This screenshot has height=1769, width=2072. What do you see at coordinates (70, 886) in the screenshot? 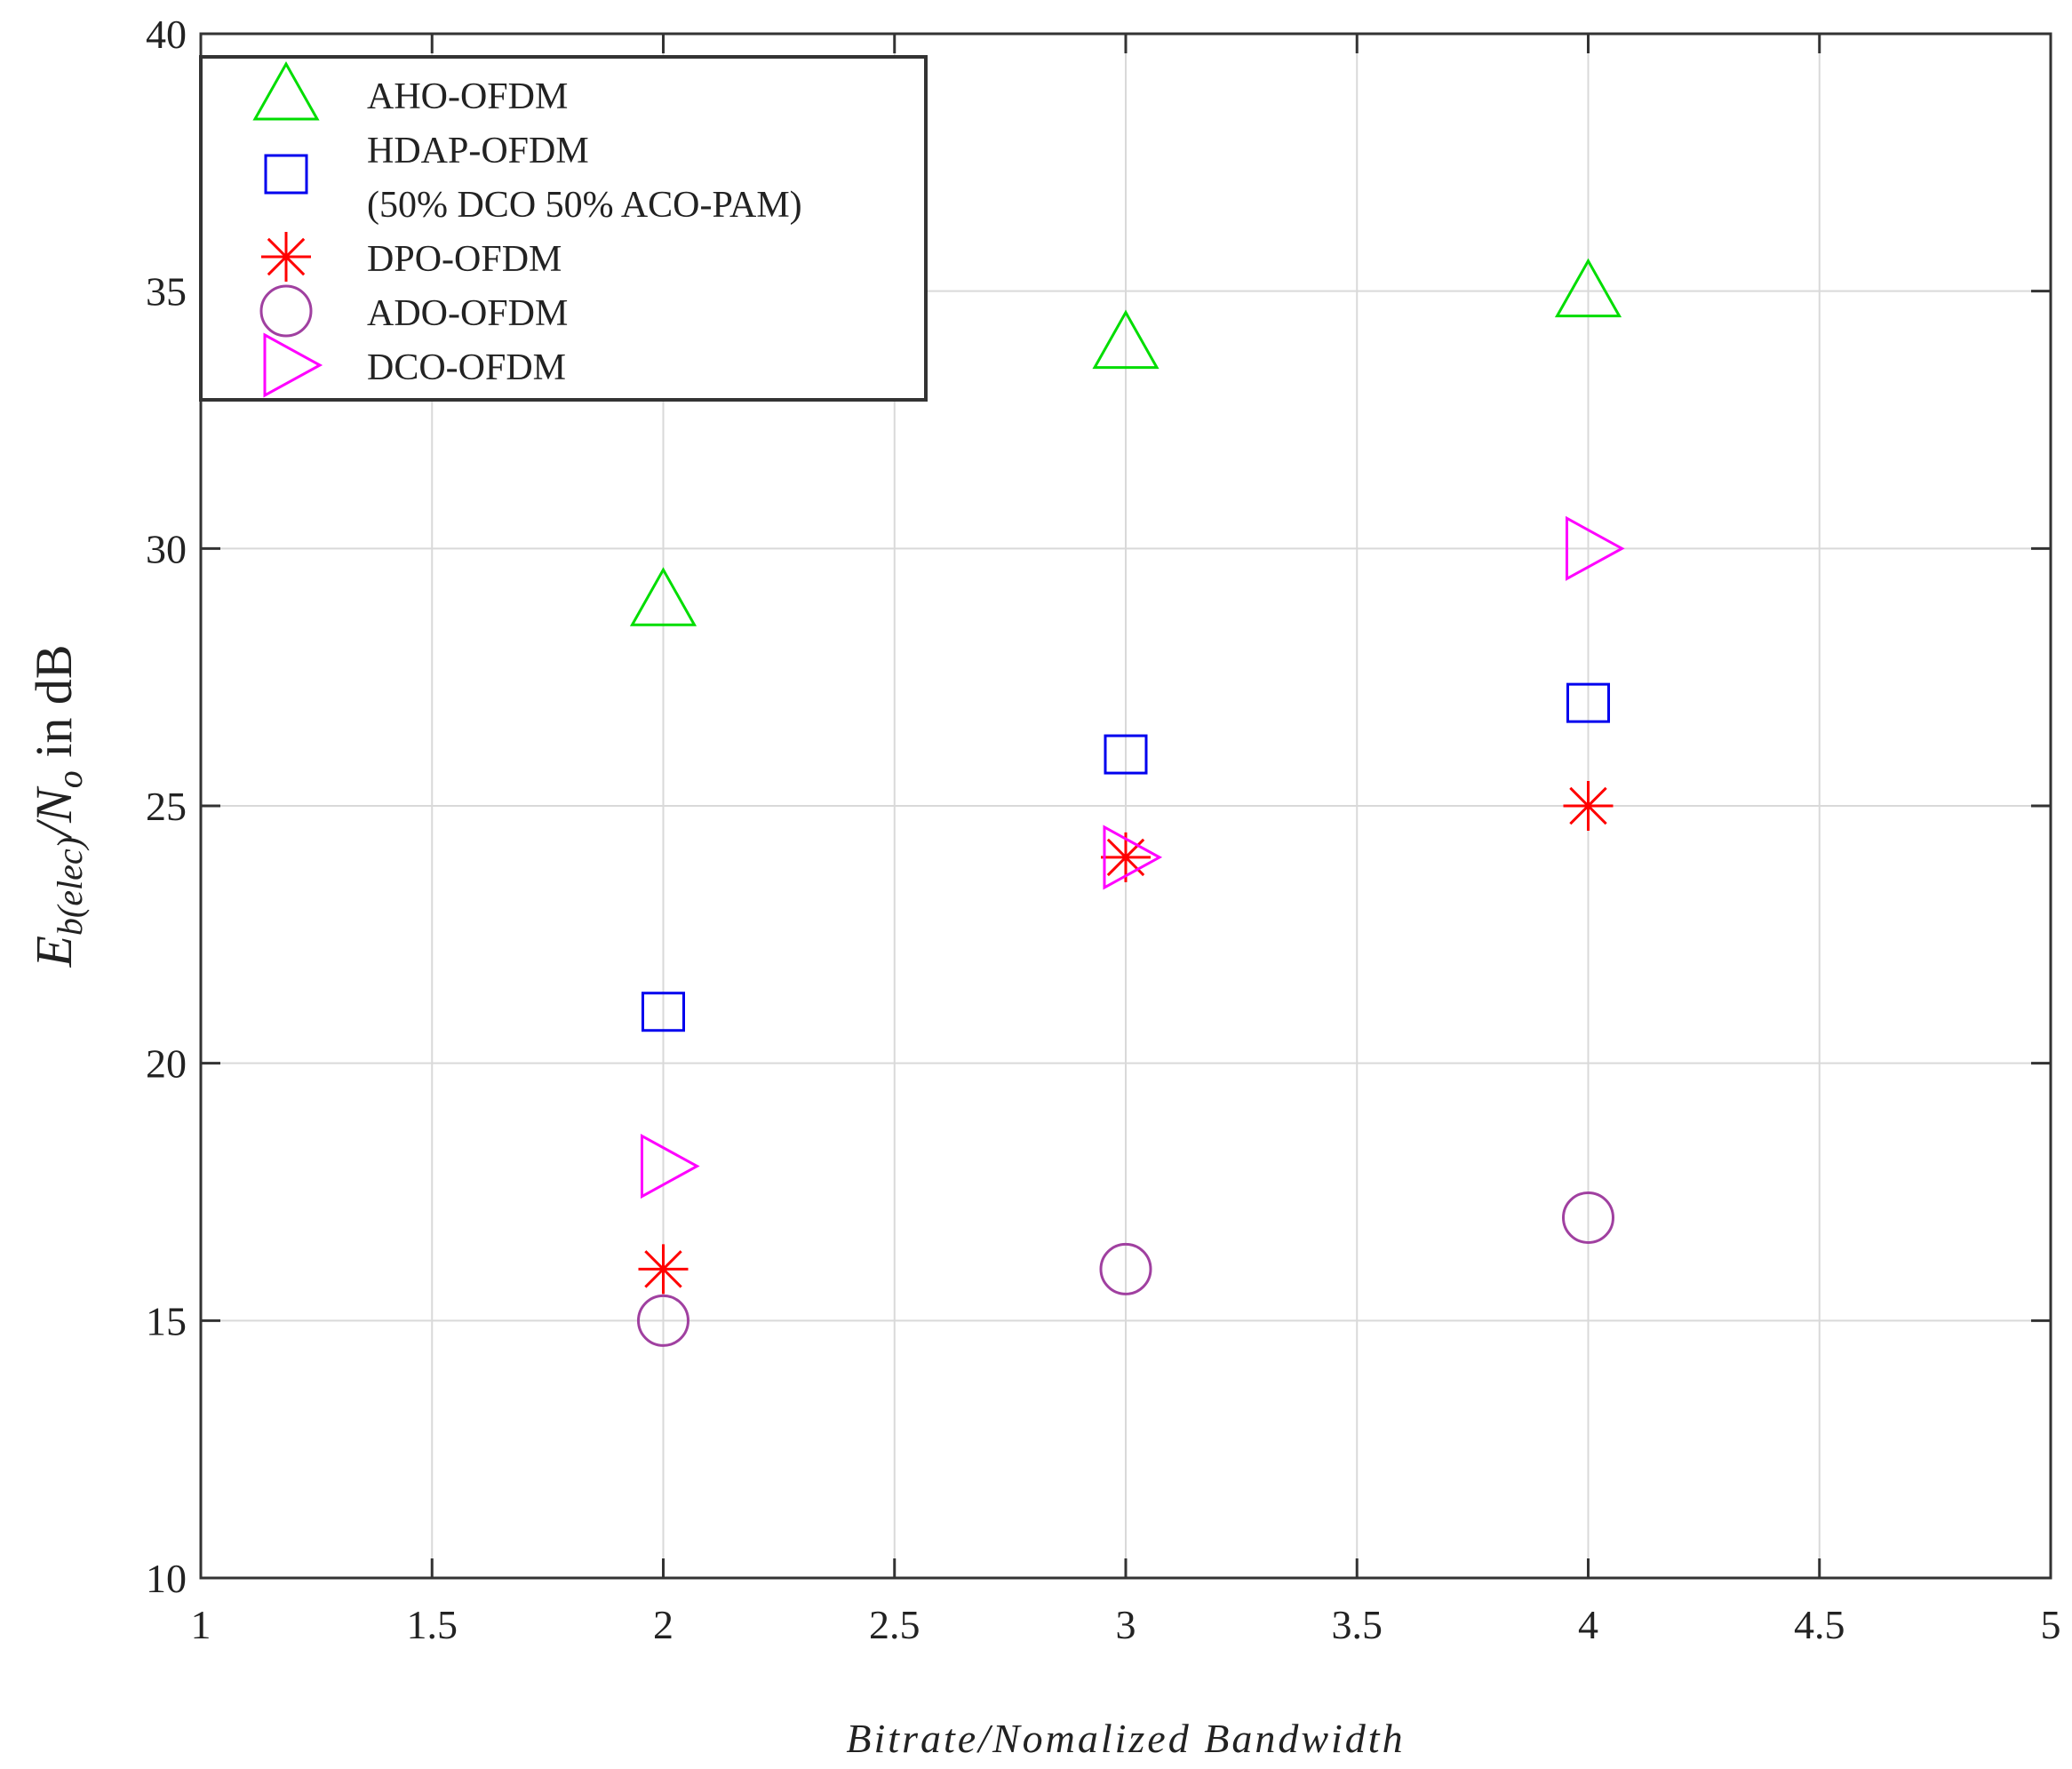
I see `y-axis-label-sub: b(elec)` at bounding box center [70, 886].